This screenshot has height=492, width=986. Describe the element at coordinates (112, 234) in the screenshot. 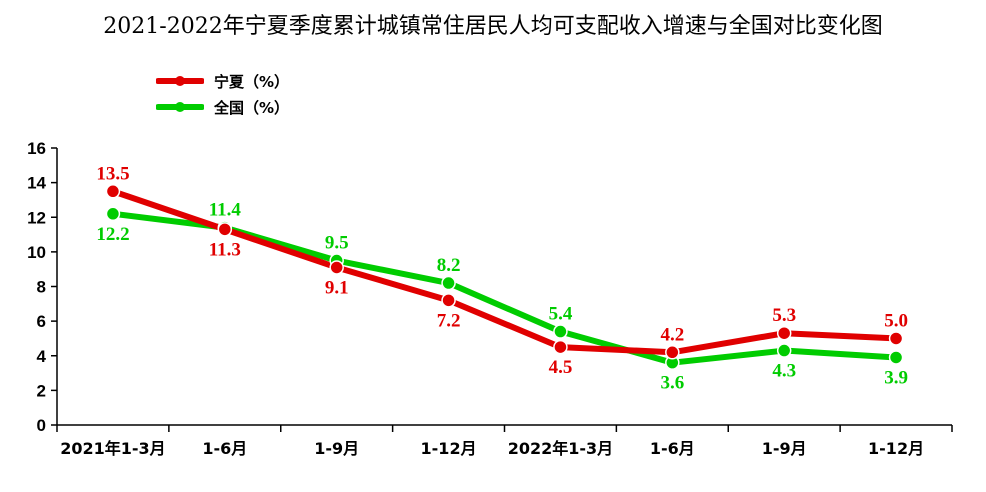

I see `data-label-national: 12.2` at that location.